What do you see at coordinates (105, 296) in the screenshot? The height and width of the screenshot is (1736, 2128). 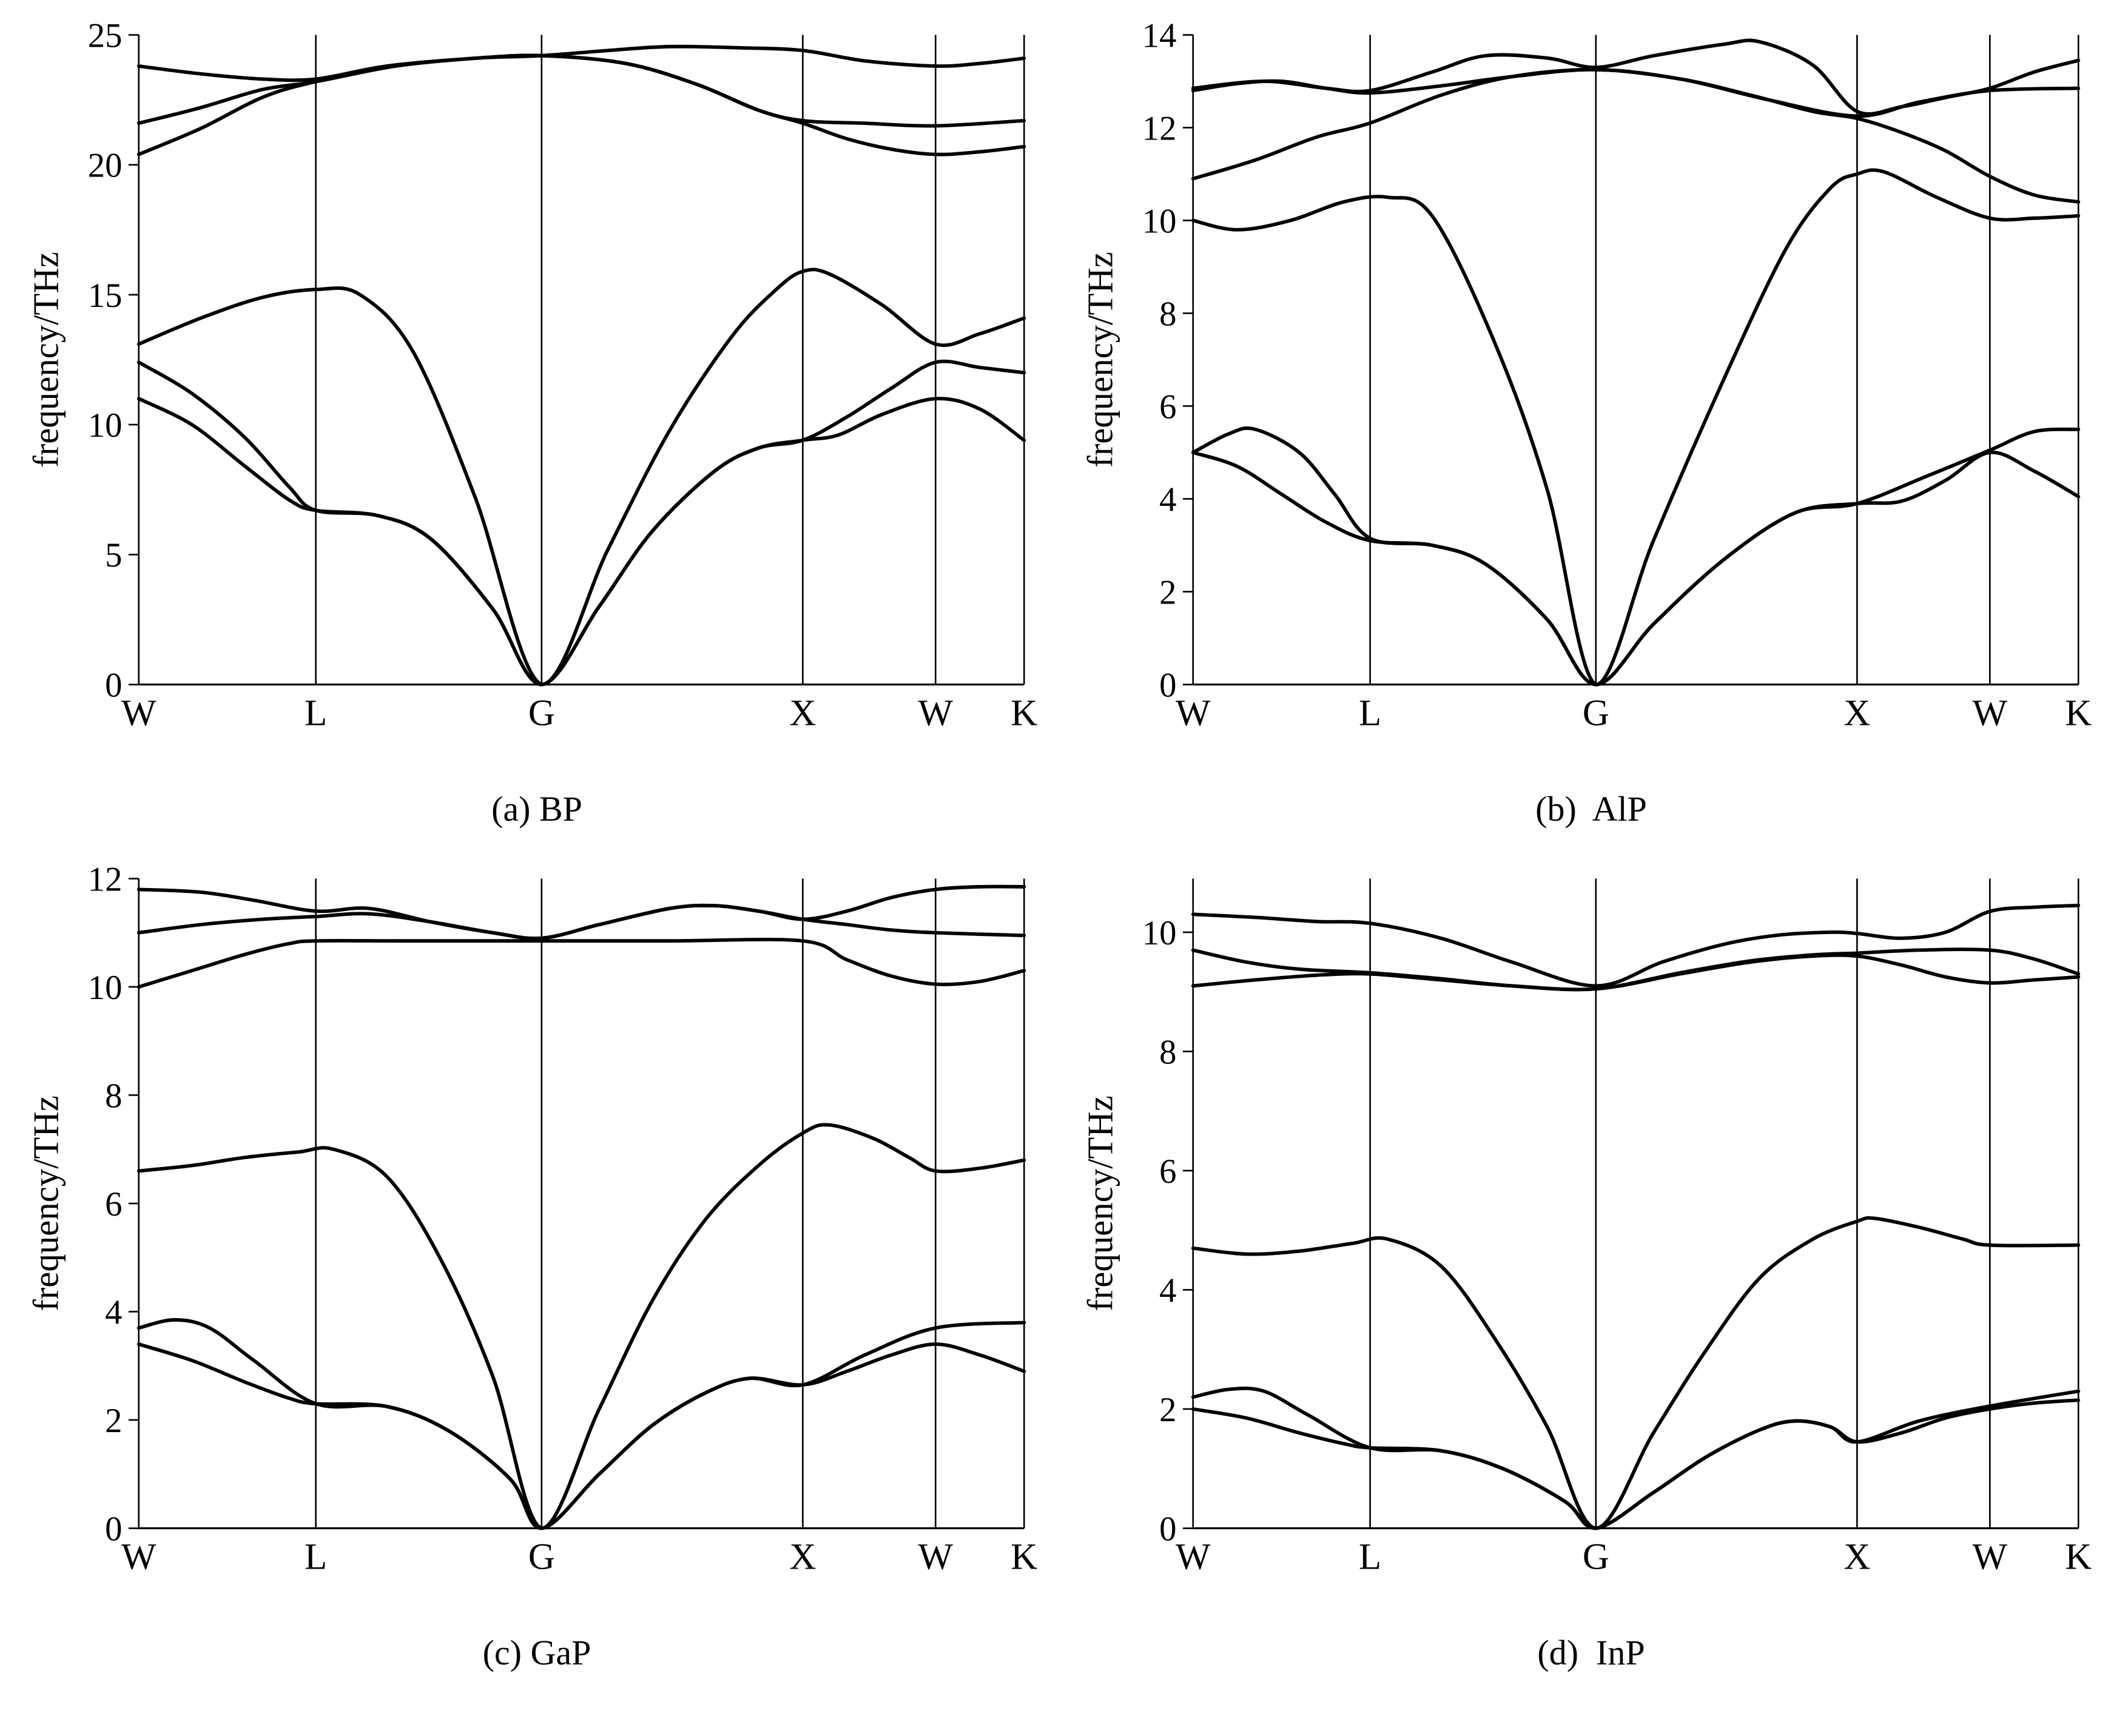 I see `svg-text: 15` at bounding box center [105, 296].